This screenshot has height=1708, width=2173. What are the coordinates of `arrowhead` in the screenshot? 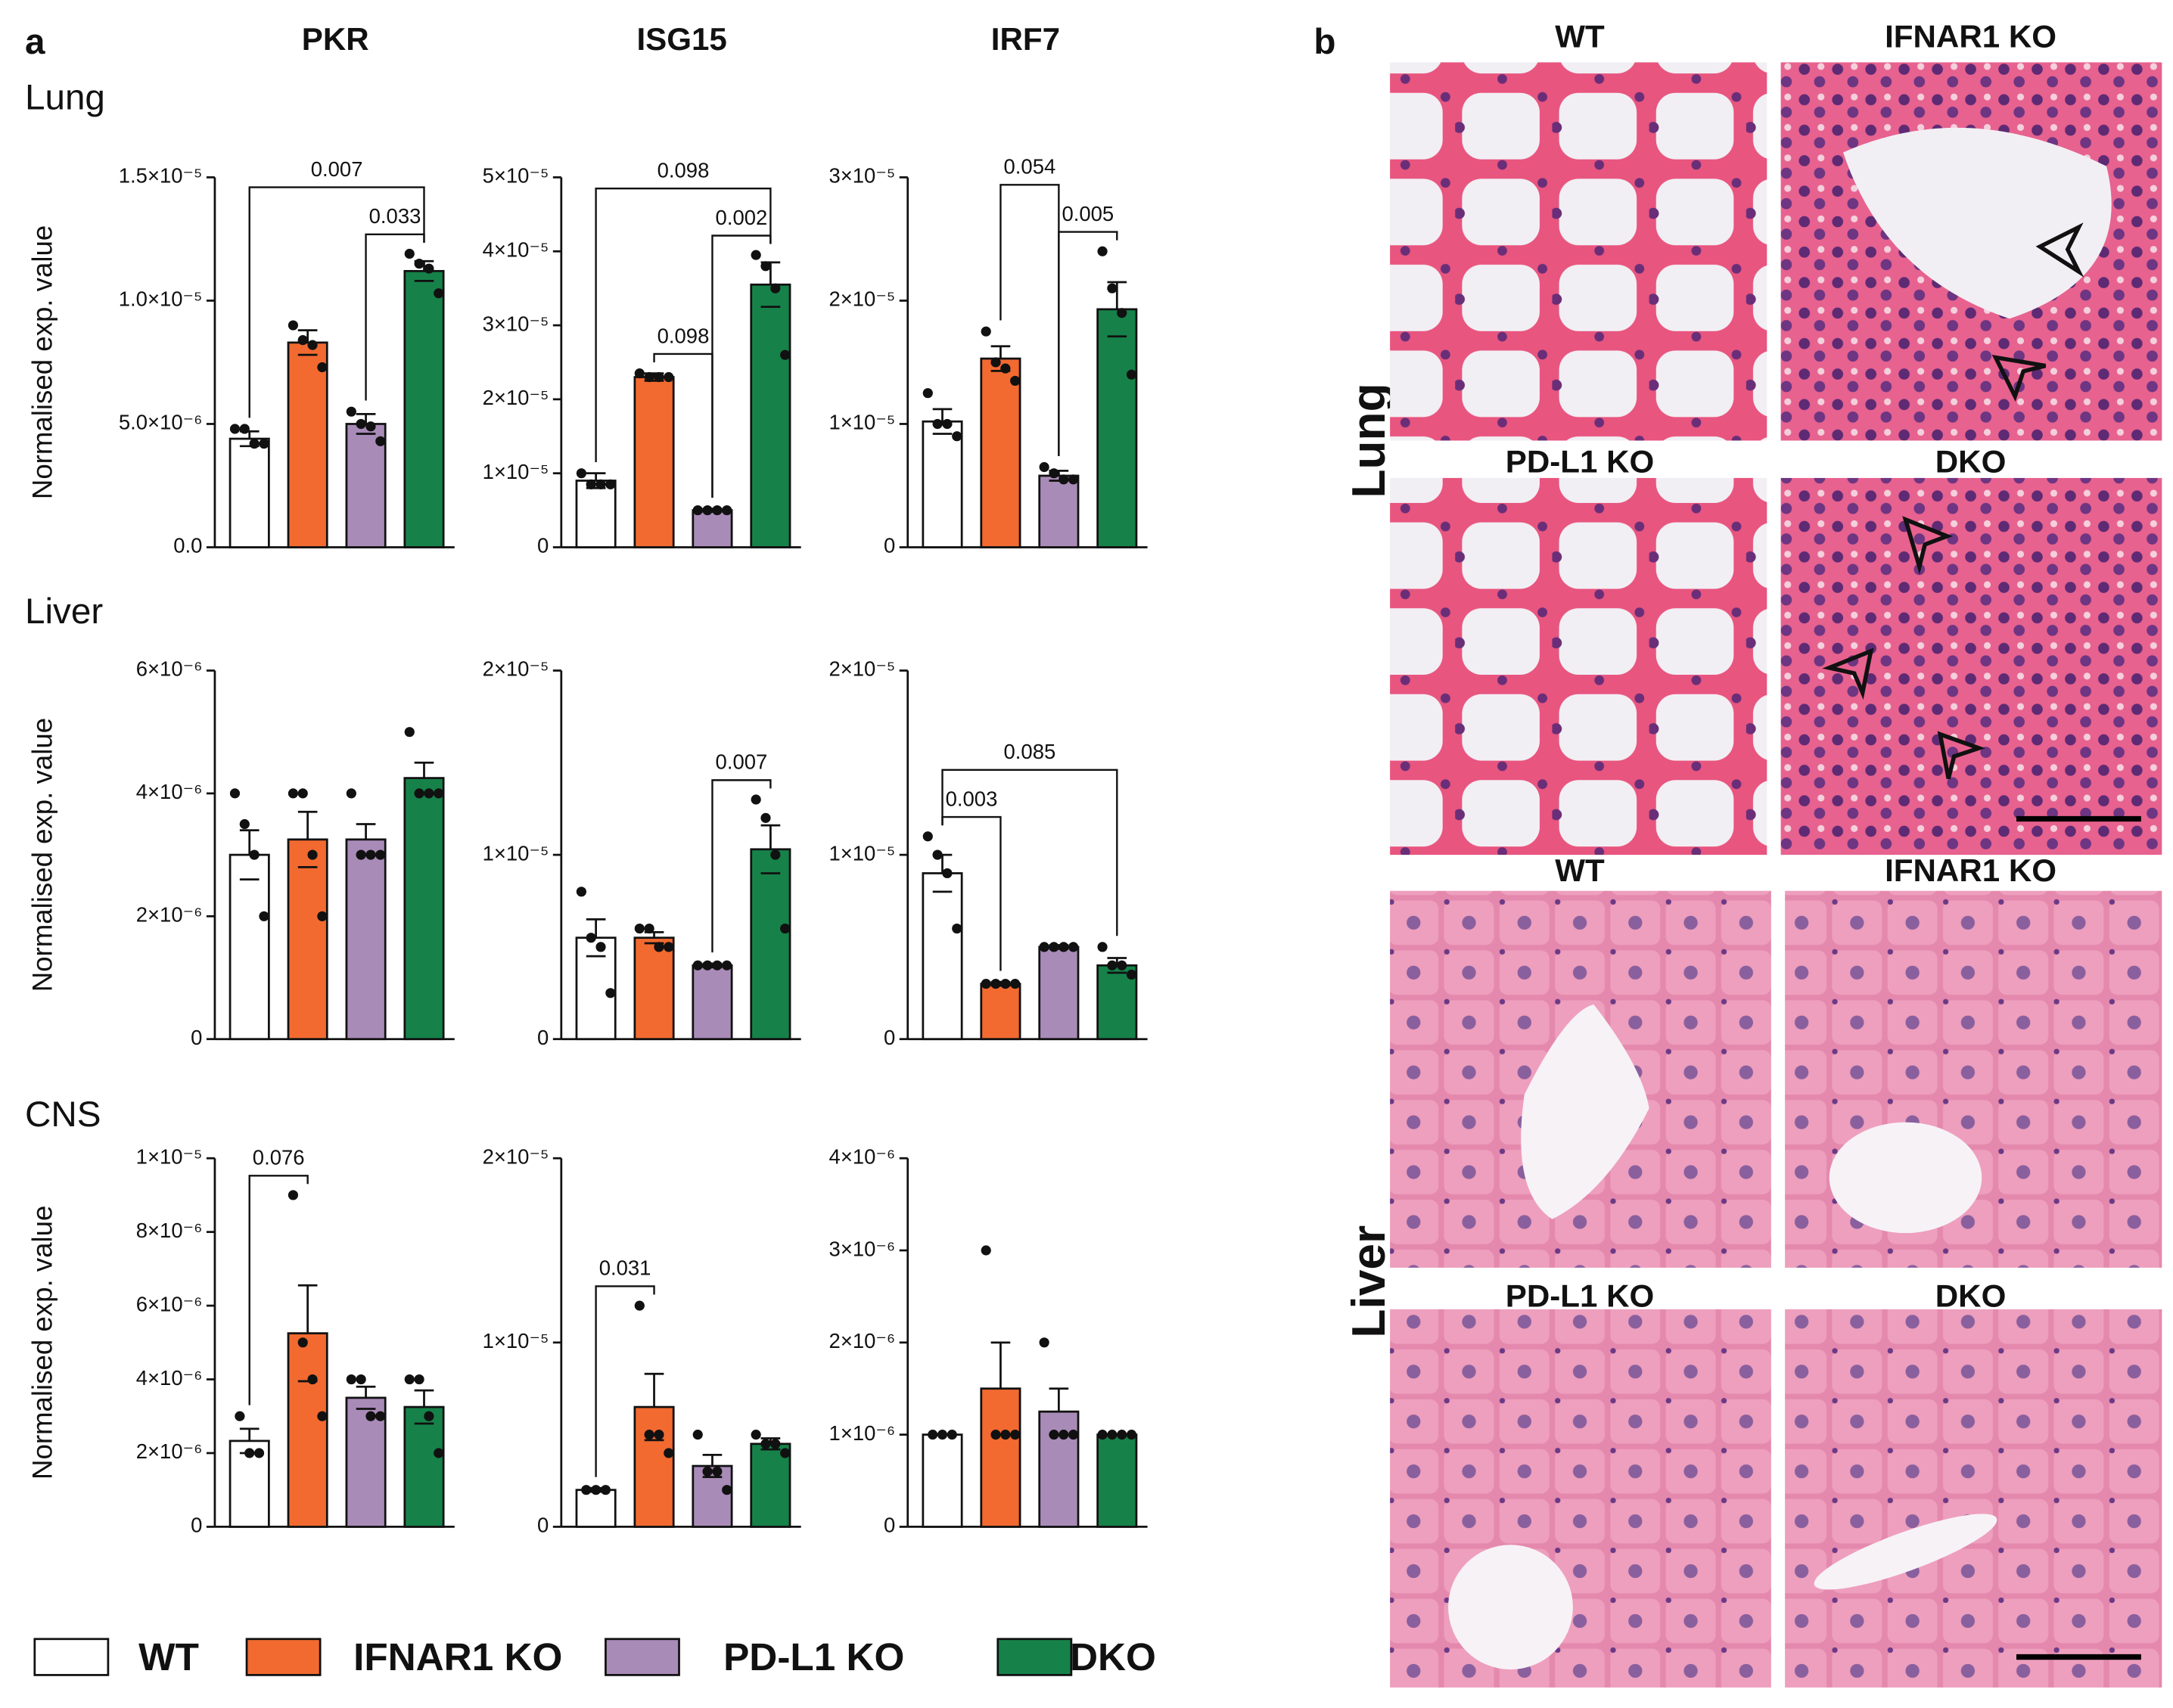 It's located at (1903, 648).